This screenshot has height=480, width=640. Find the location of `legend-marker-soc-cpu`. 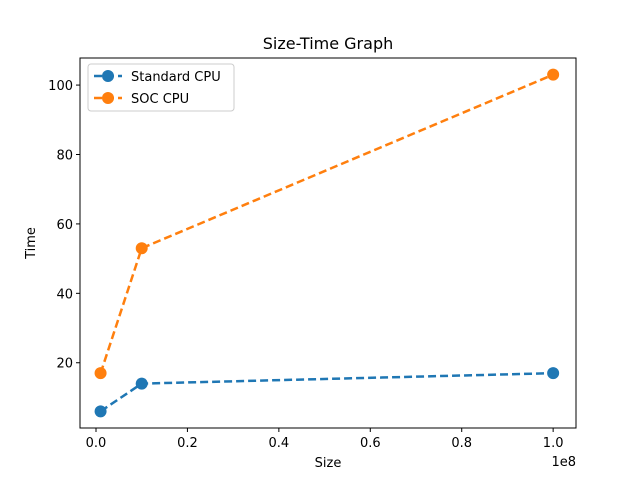

legend-marker-soc-cpu is located at coordinates (108, 98).